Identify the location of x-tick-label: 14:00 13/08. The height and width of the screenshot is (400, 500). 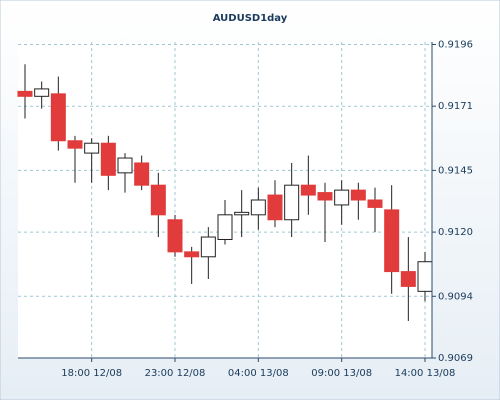
(425, 373).